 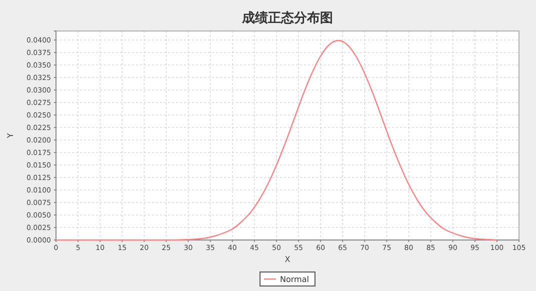 What do you see at coordinates (287, 259) in the screenshot?
I see `x-axis-title: X` at bounding box center [287, 259].